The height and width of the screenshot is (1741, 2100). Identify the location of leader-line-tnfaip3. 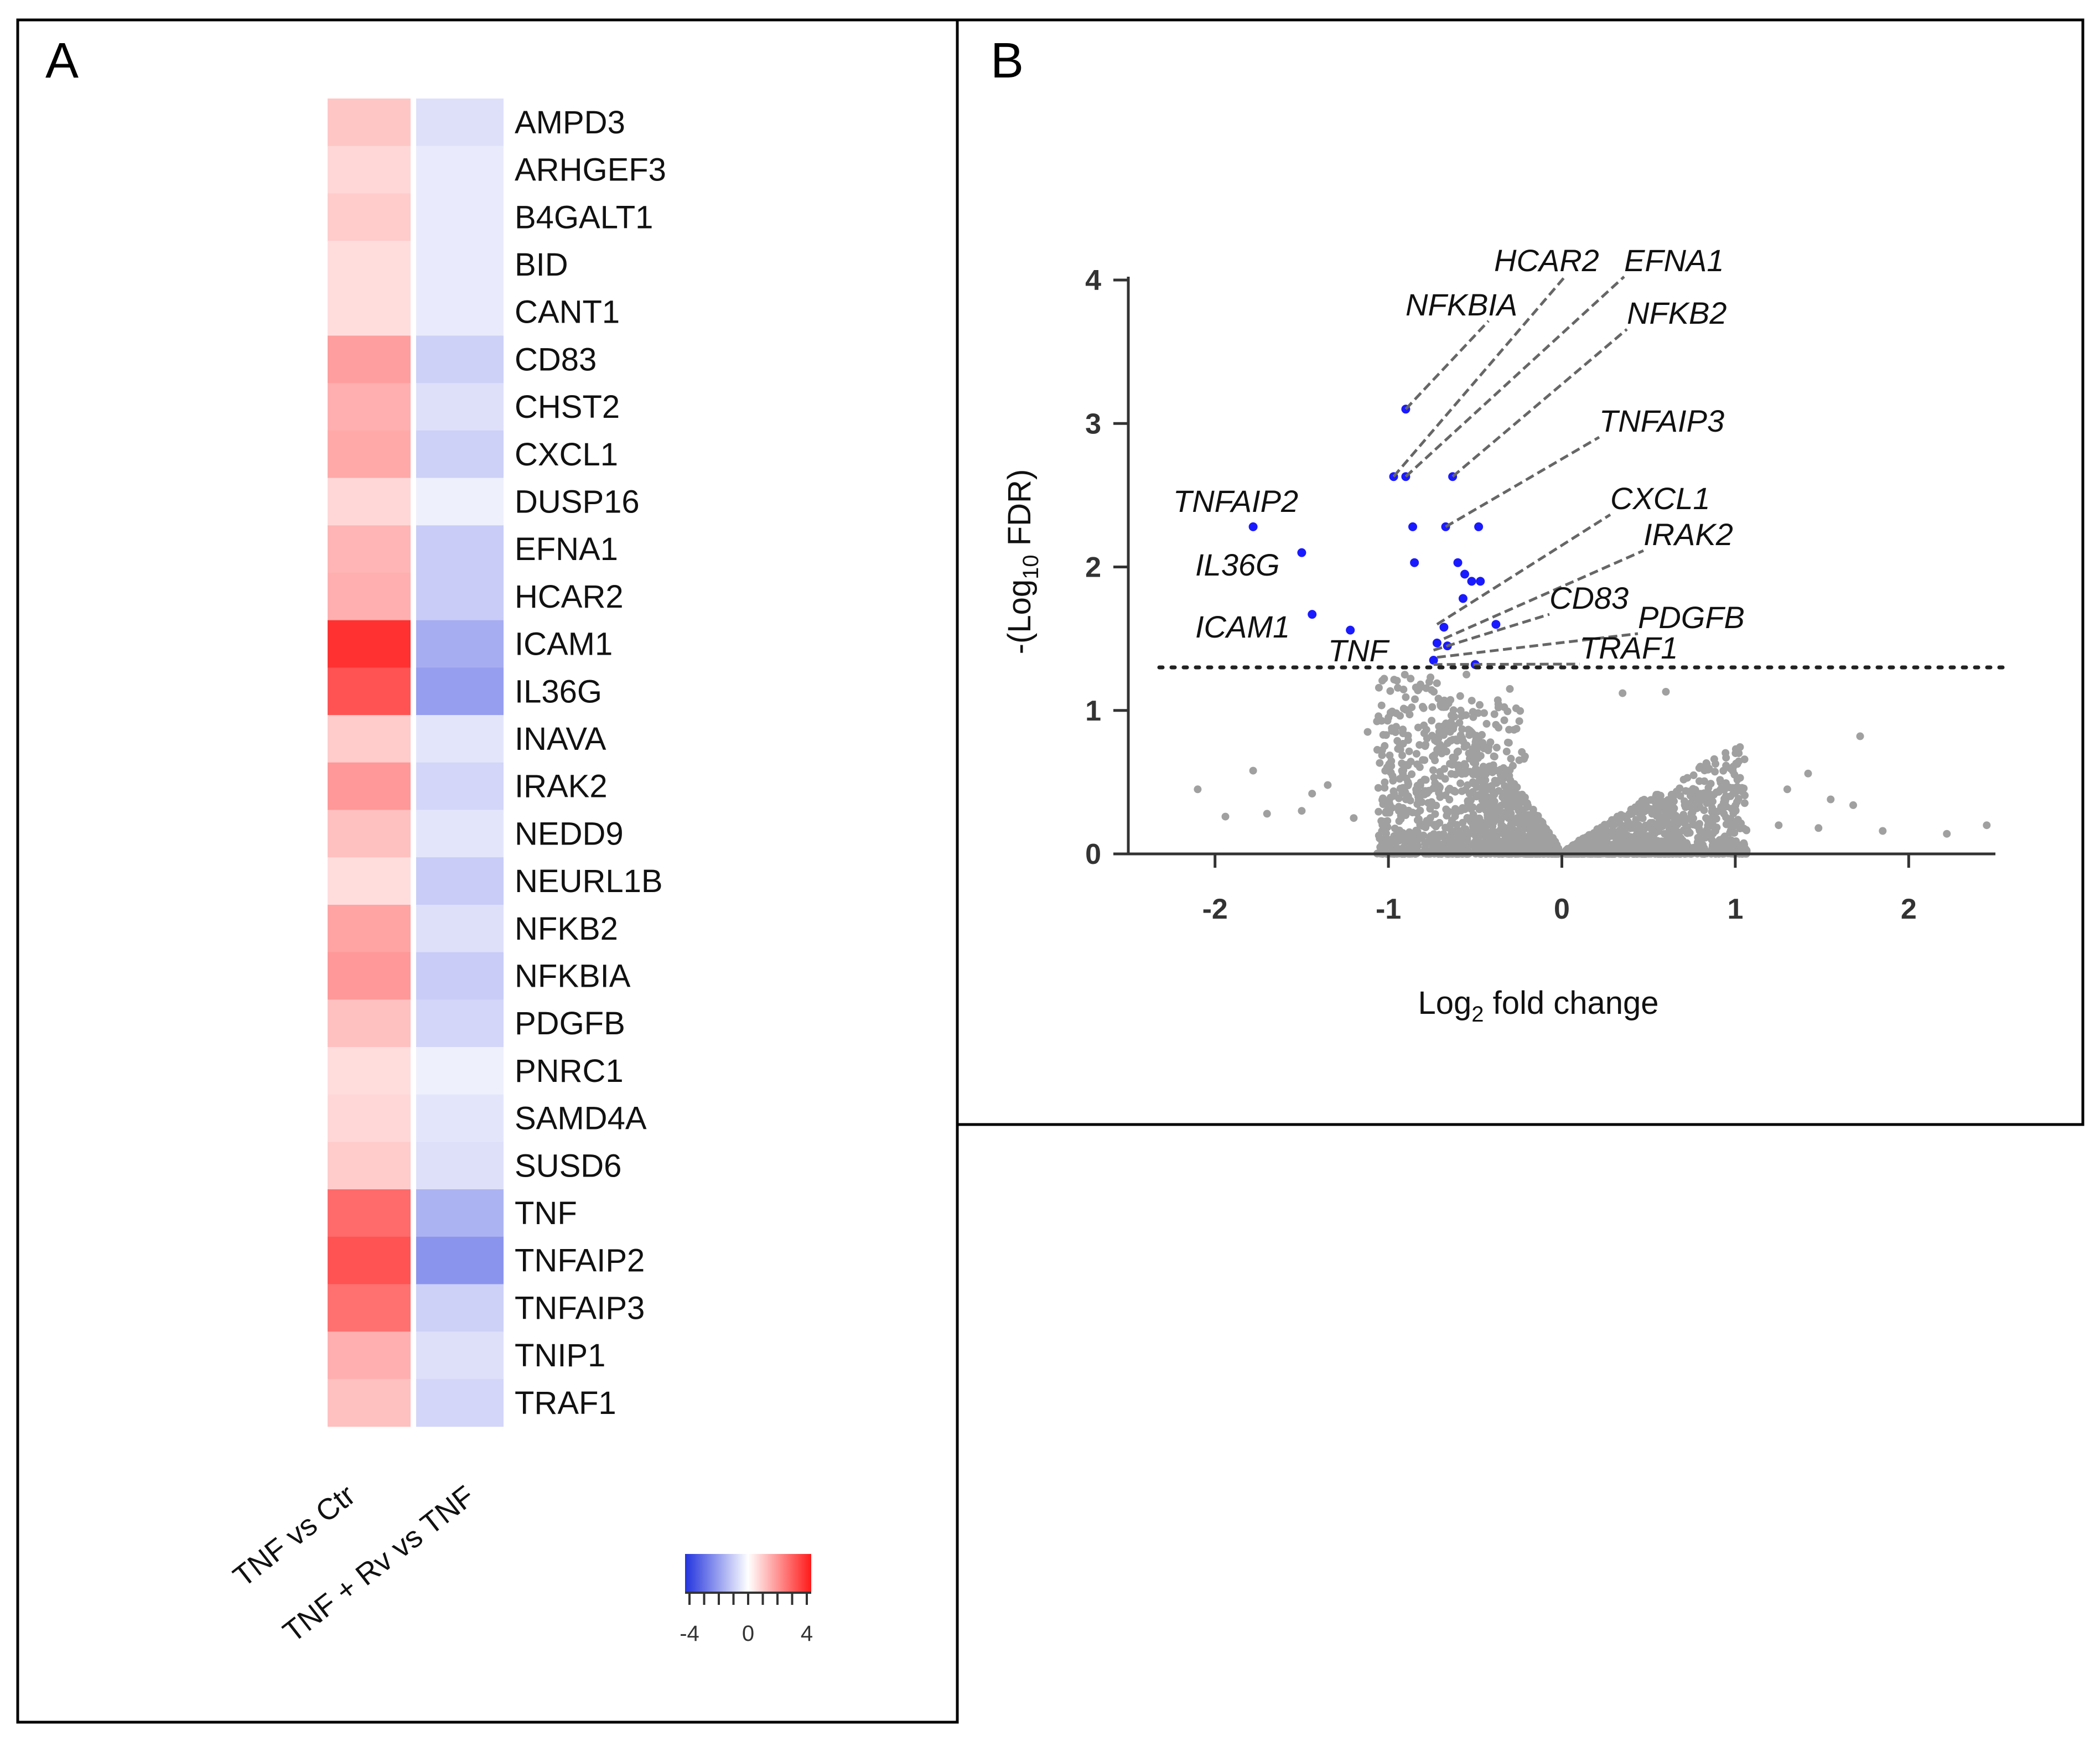
(1522, 482).